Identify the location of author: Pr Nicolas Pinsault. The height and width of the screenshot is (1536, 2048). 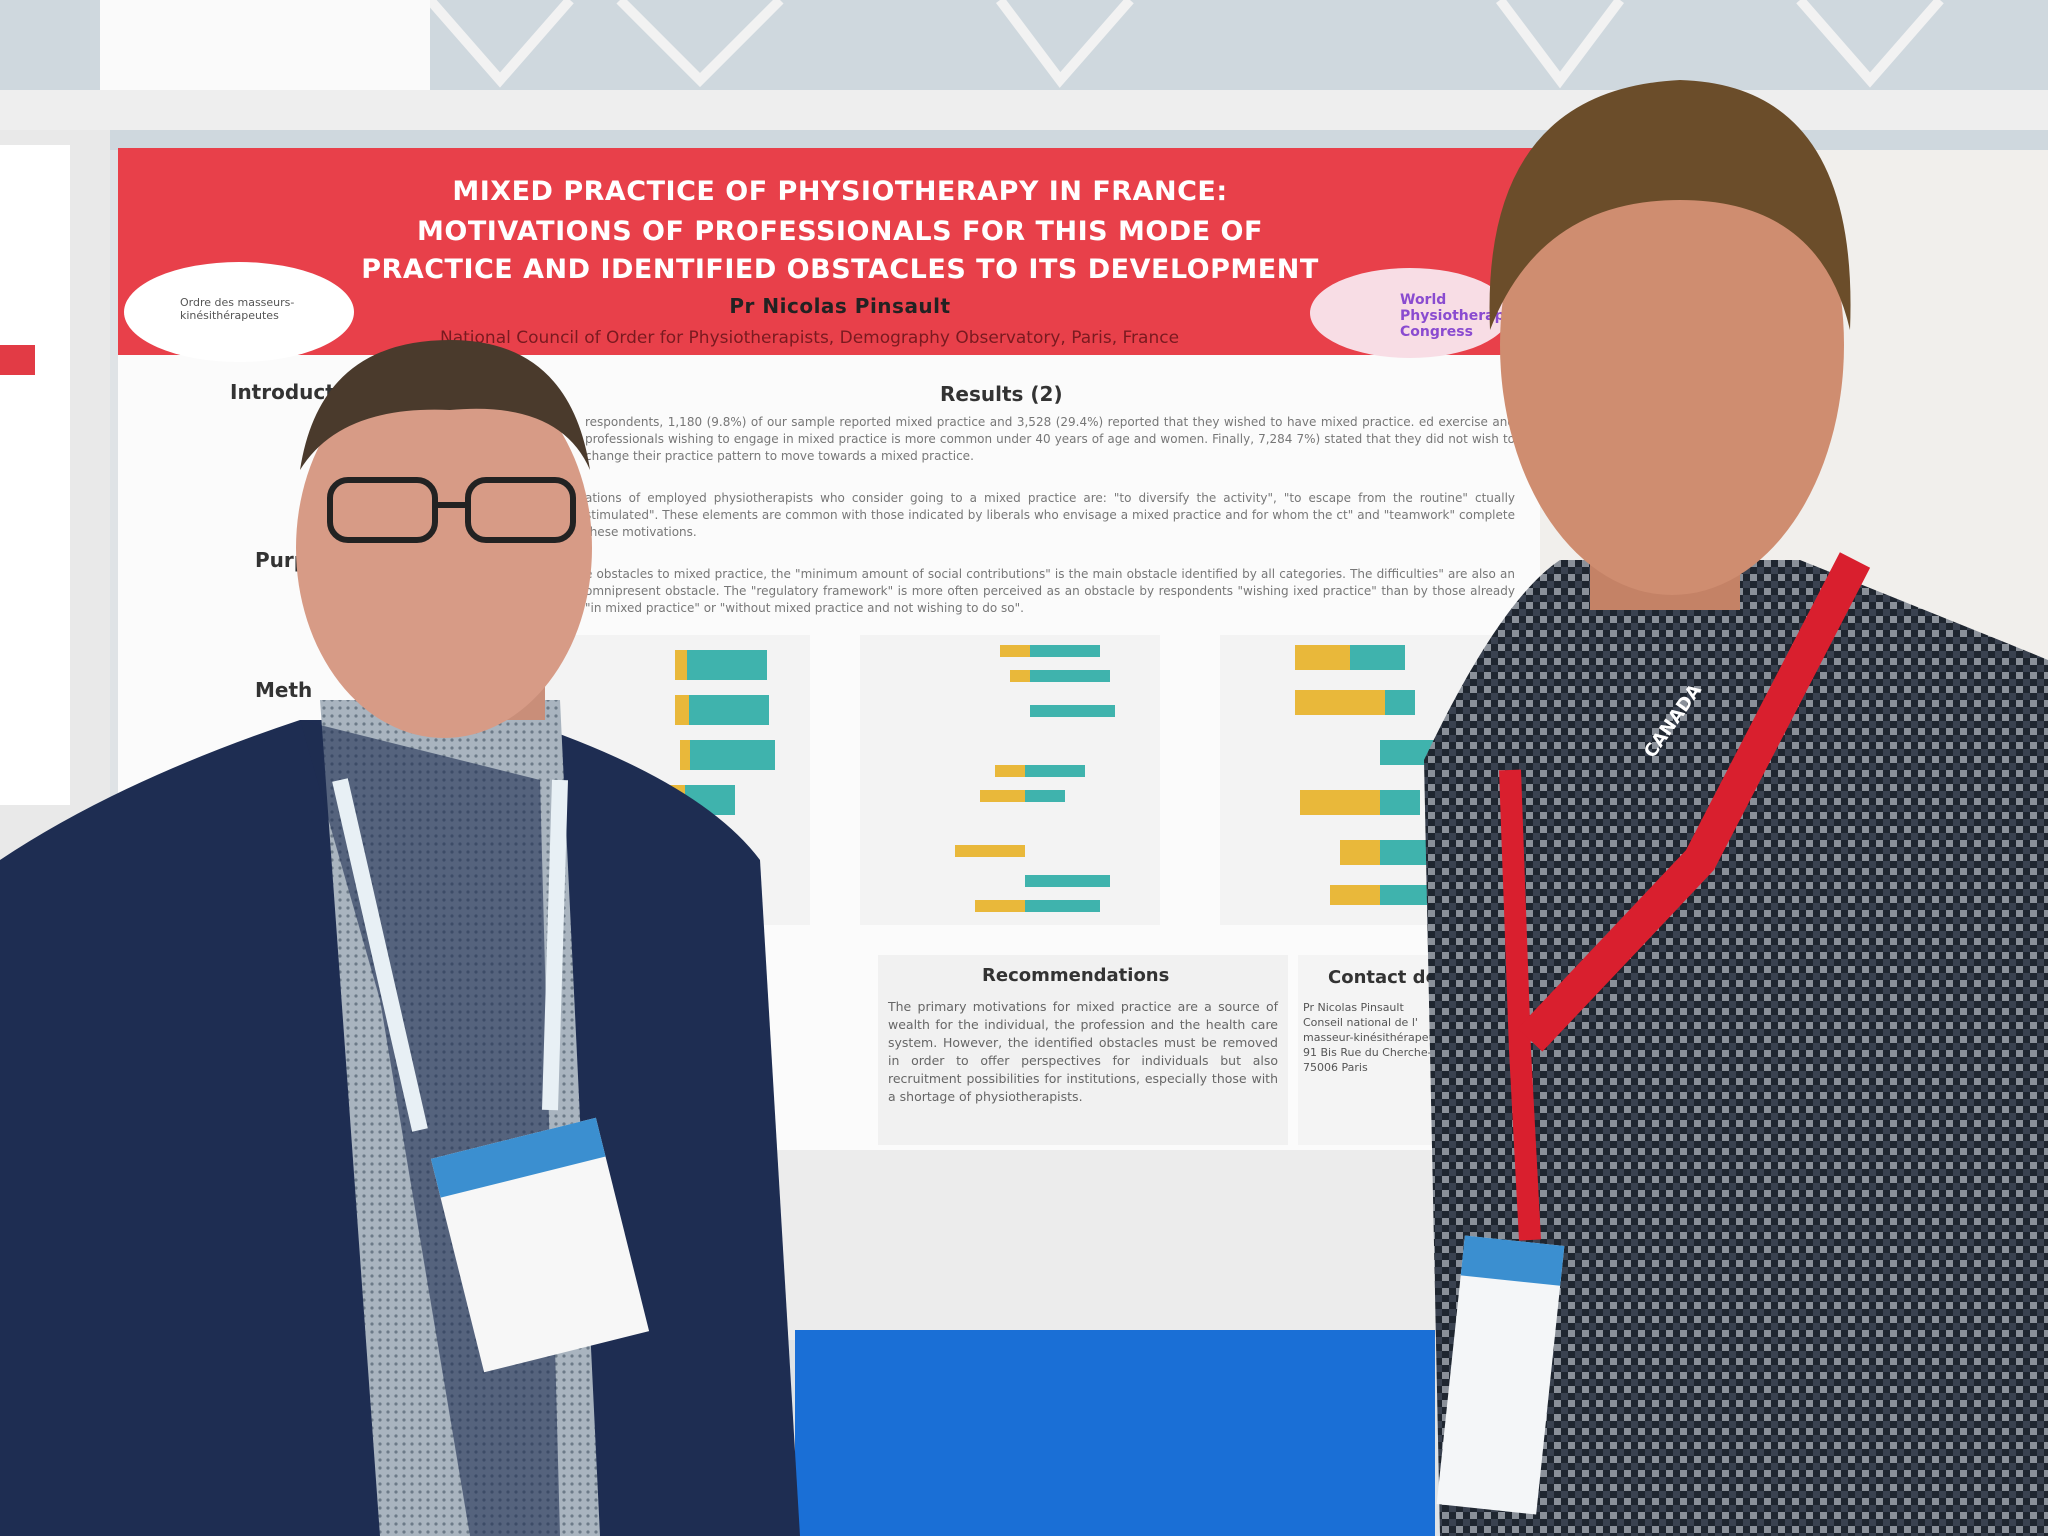
(840, 306).